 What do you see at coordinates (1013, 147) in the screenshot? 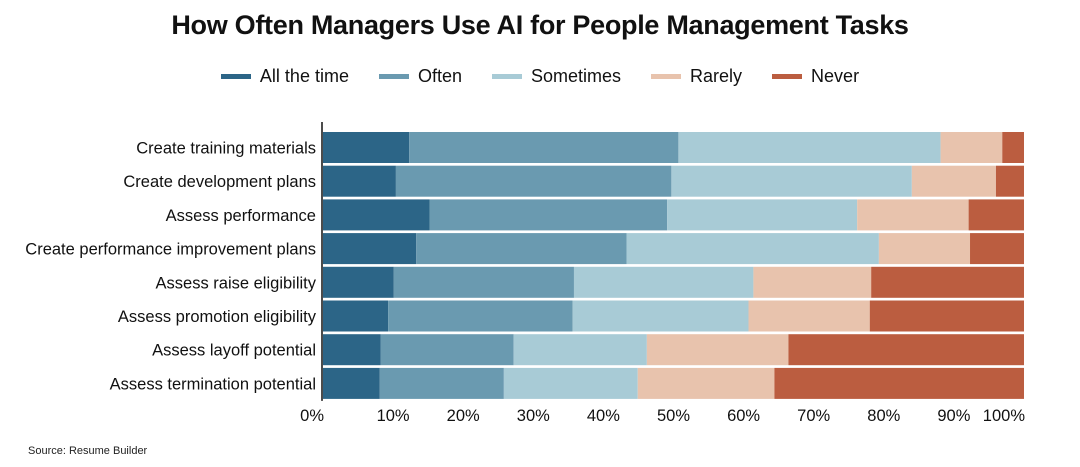
I see `bar-segment-create-training-materials-never` at bounding box center [1013, 147].